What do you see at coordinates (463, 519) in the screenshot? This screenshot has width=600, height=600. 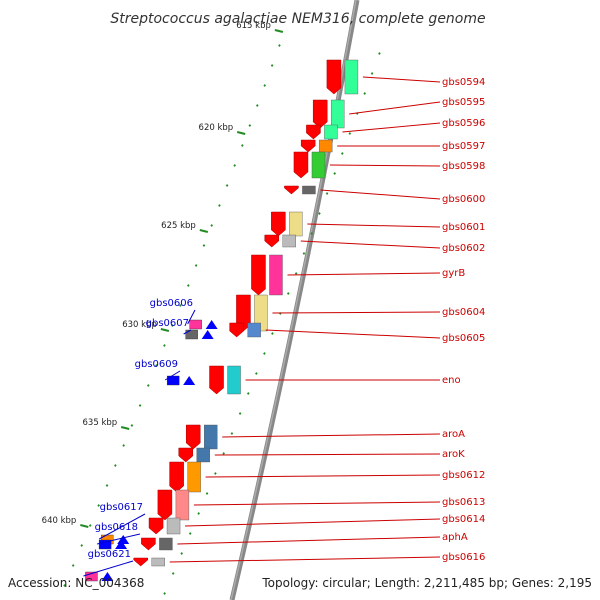 I see `gene-label: gbs0614` at bounding box center [463, 519].